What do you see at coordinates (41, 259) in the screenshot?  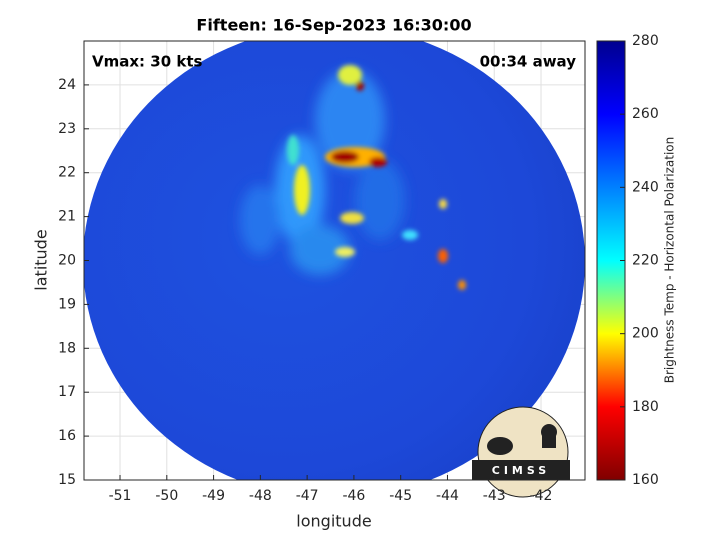 I see `y-axis-label: latitude` at bounding box center [41, 259].